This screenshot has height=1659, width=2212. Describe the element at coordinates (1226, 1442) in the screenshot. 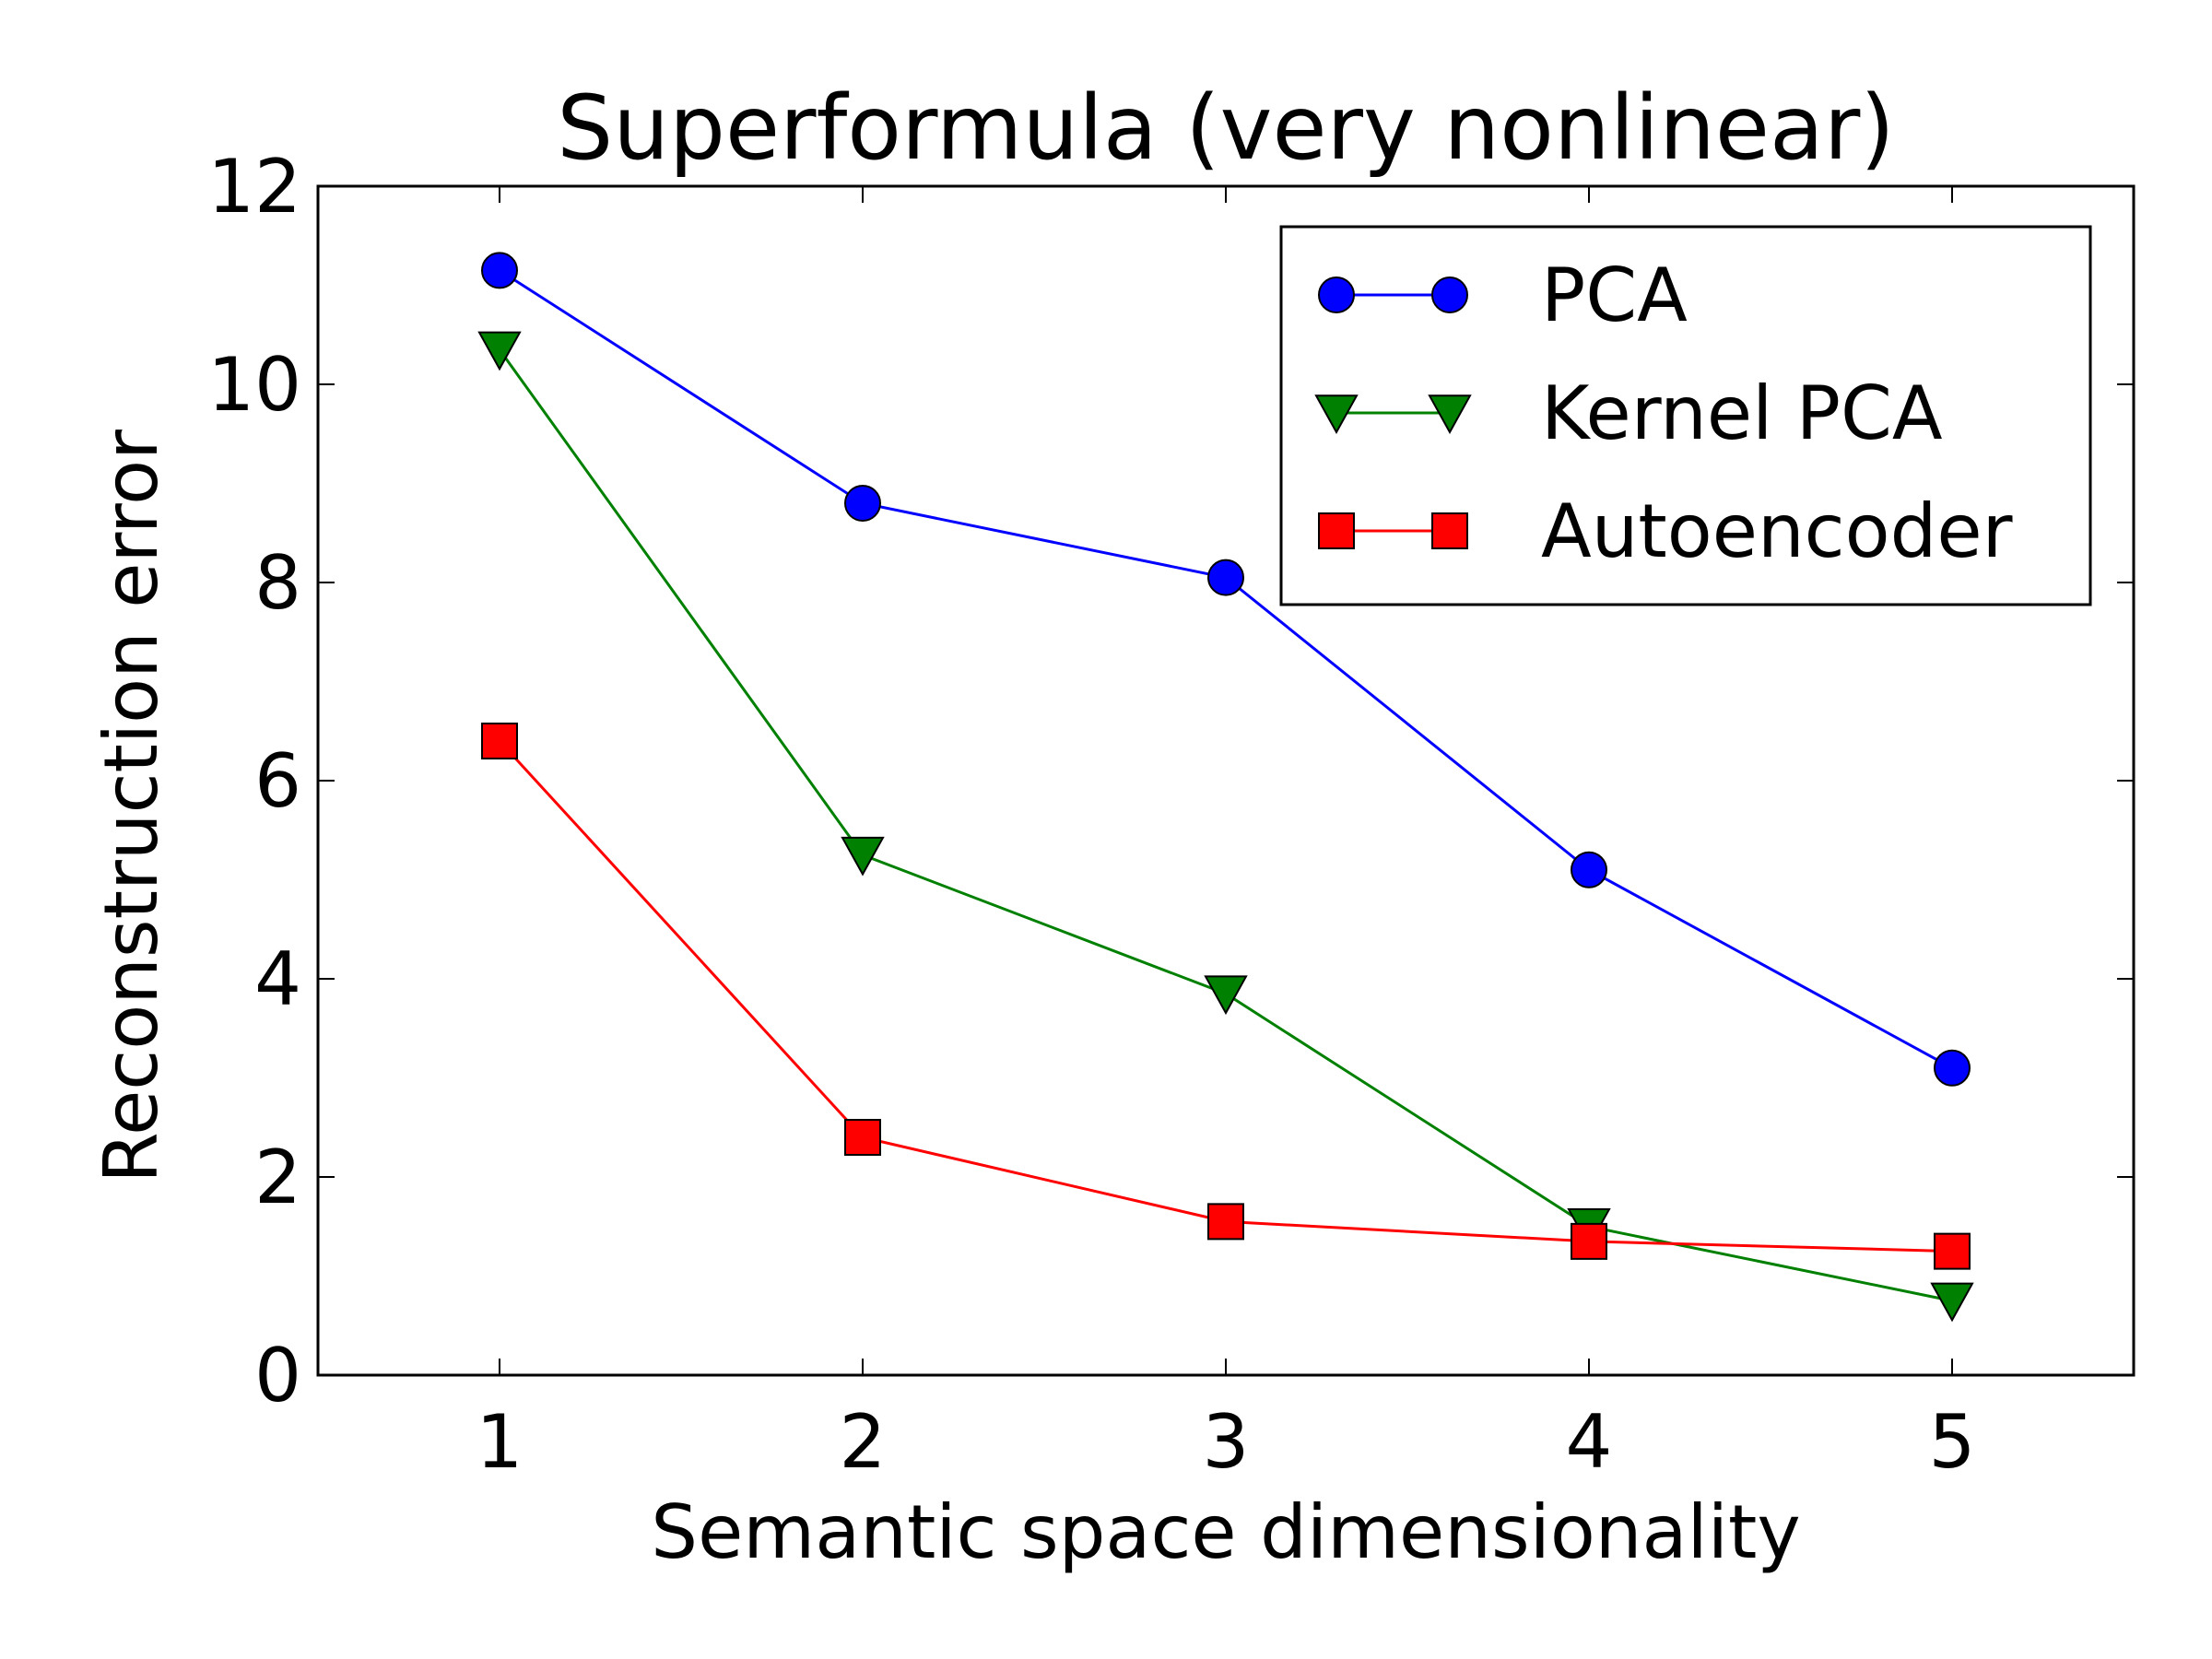

I see `x-tick-label-3: 3` at that location.